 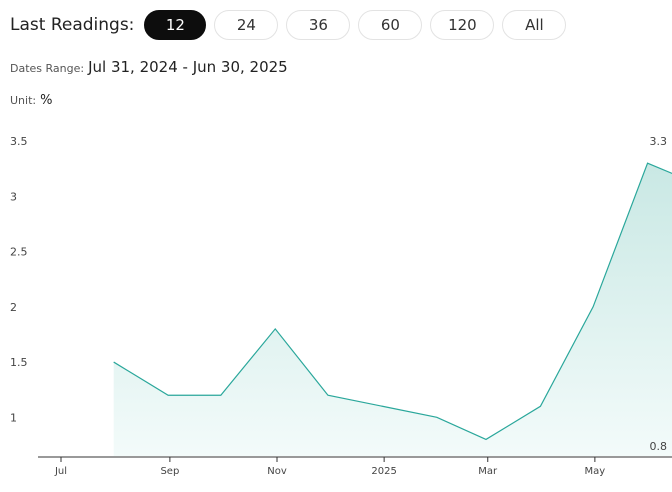 What do you see at coordinates (19, 279) in the screenshot?
I see `y-axis: 1 1.5 2 2.5 3 3.5` at bounding box center [19, 279].